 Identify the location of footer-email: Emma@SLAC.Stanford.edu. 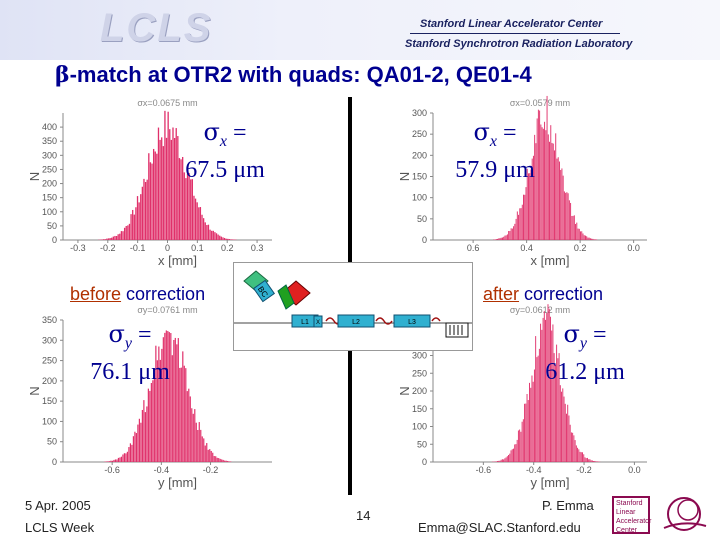
(499, 527).